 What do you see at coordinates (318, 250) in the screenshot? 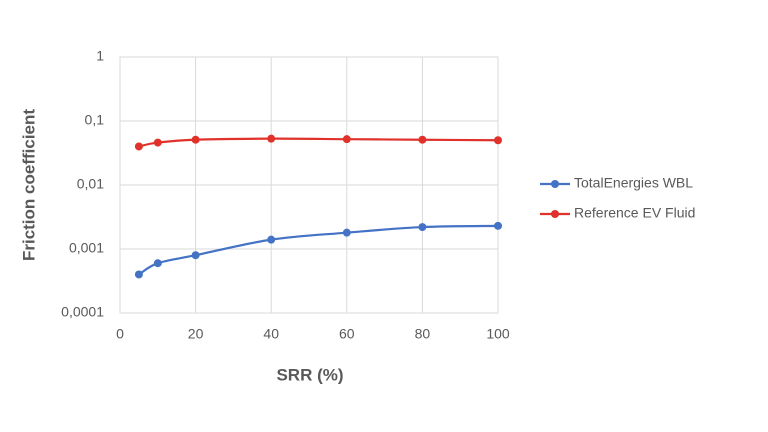
I see `series-line` at bounding box center [318, 250].